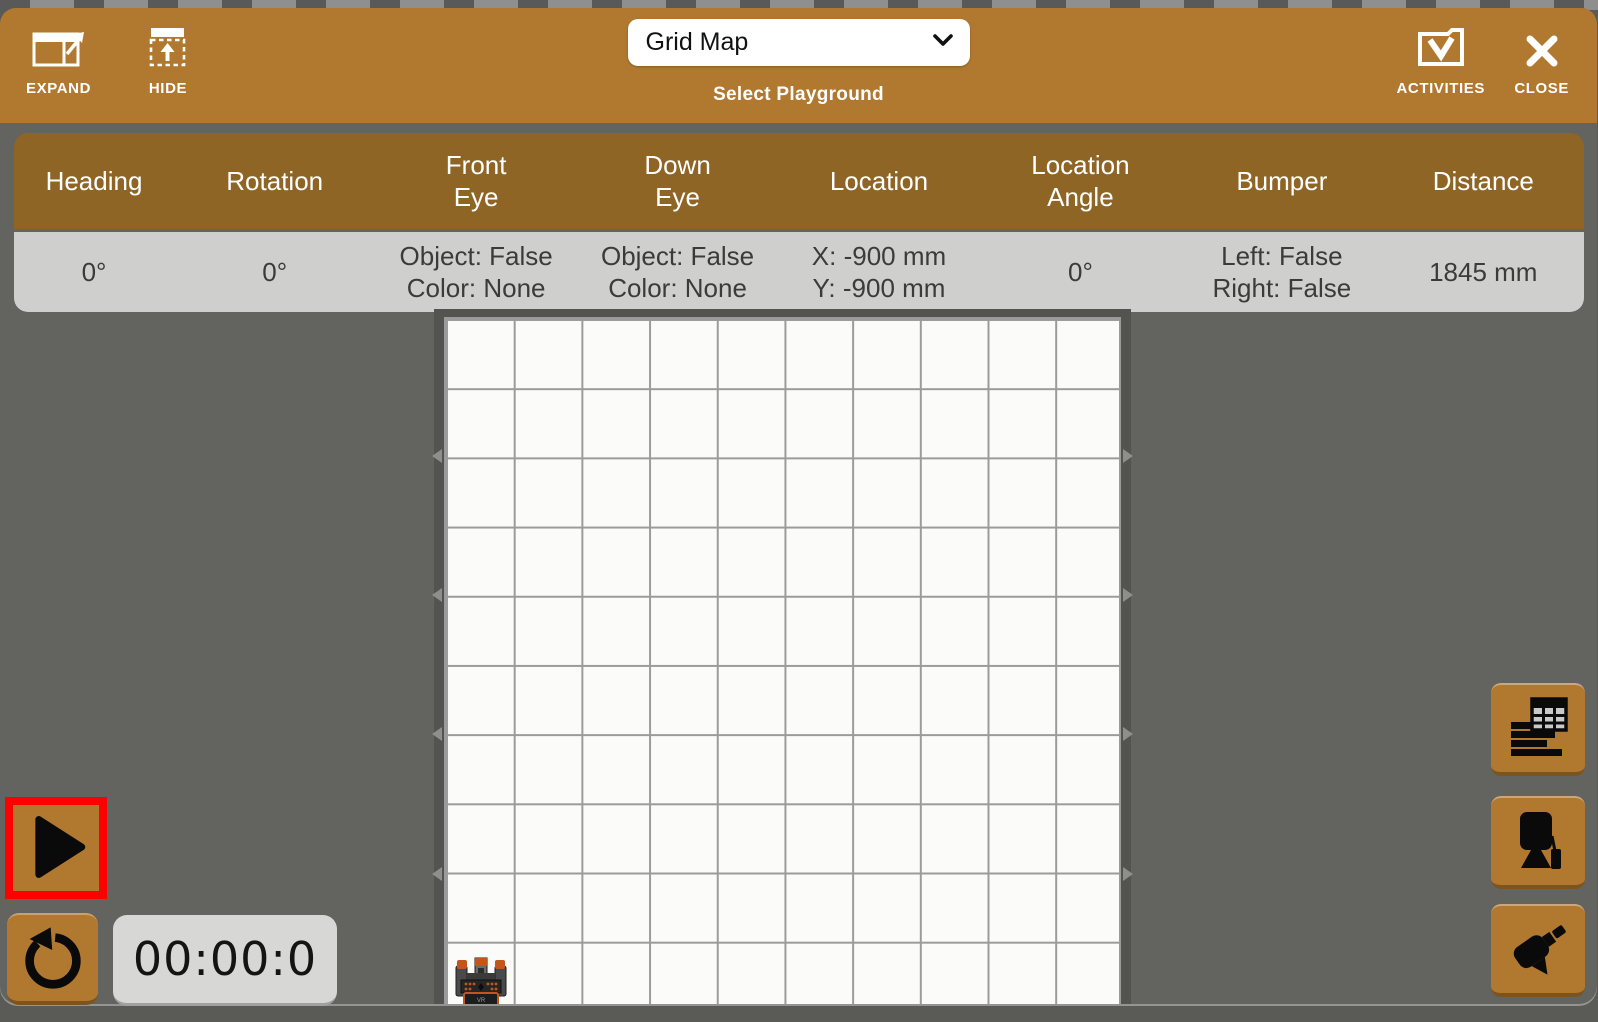 This screenshot has width=1598, height=1022. I want to click on camera-view-button, so click(1538, 950).